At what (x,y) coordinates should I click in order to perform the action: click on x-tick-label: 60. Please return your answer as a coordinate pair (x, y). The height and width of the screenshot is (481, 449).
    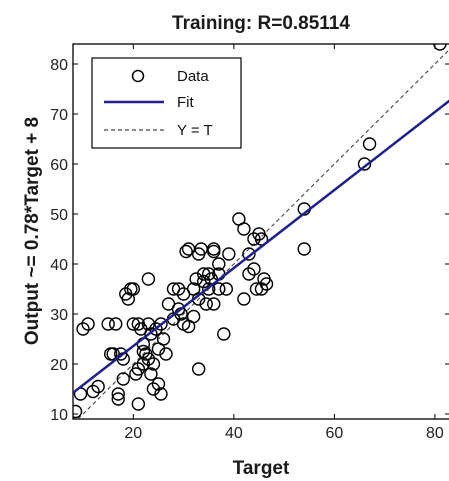
    Looking at the image, I should click on (334, 433).